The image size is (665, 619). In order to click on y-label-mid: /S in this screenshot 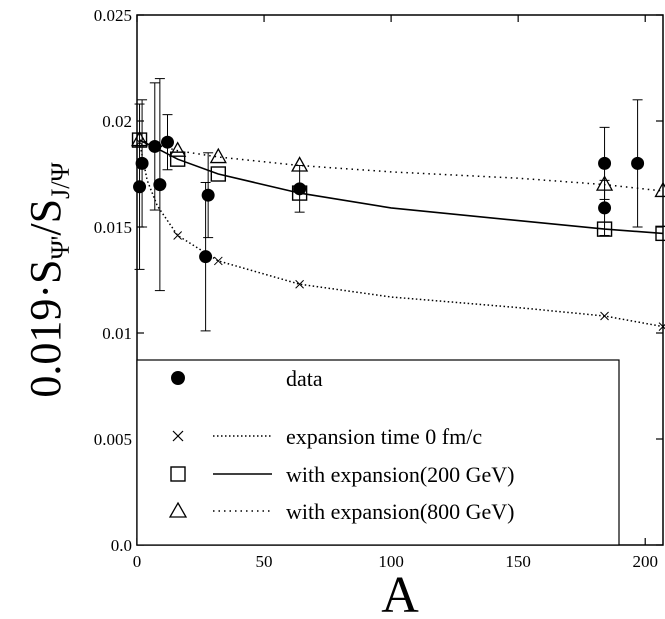, I will do `click(45, 217)`.